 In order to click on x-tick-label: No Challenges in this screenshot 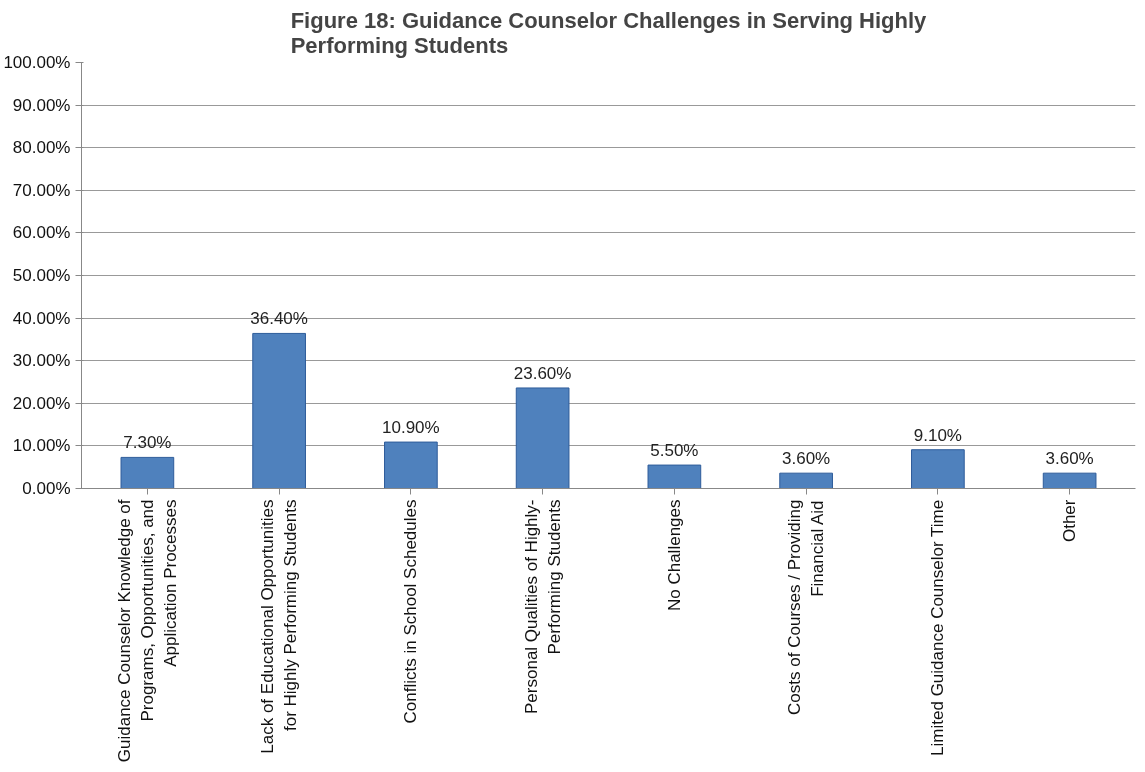, I will do `click(674, 555)`.